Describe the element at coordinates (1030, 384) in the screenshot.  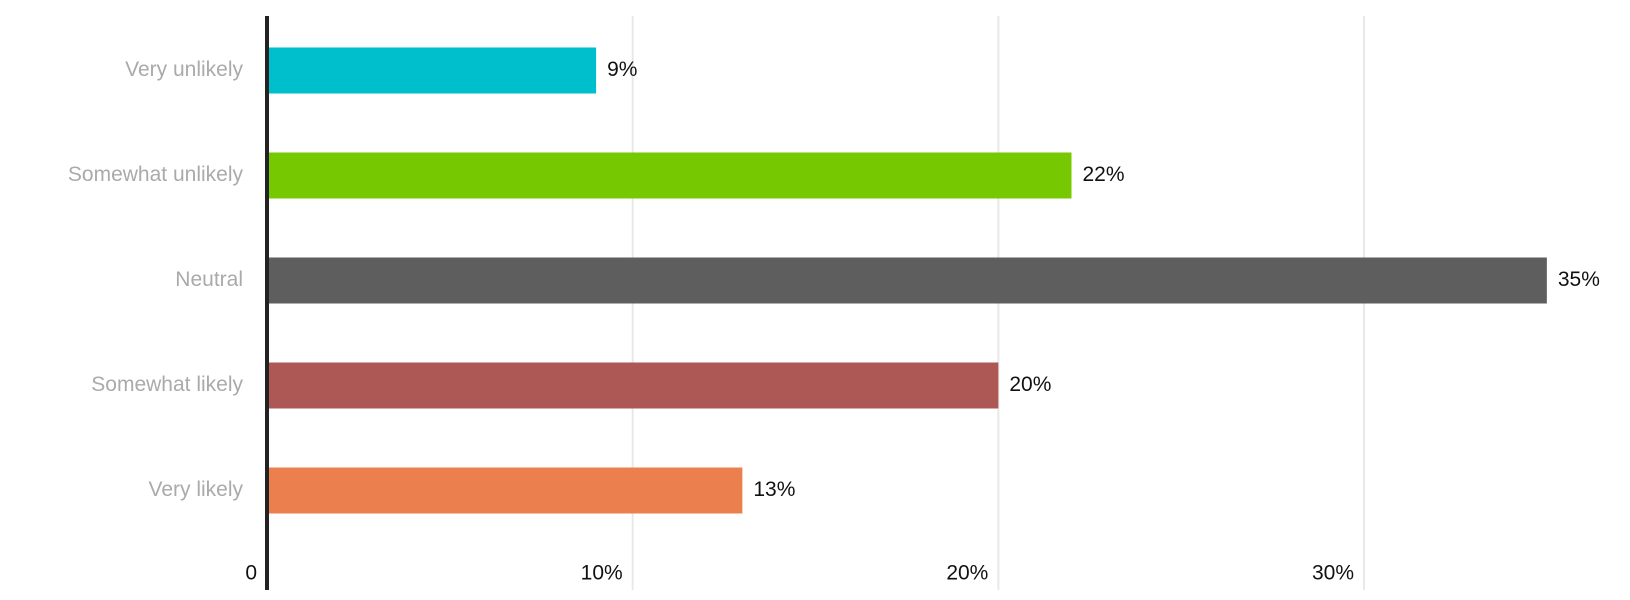
I see `value-label: 20%` at that location.